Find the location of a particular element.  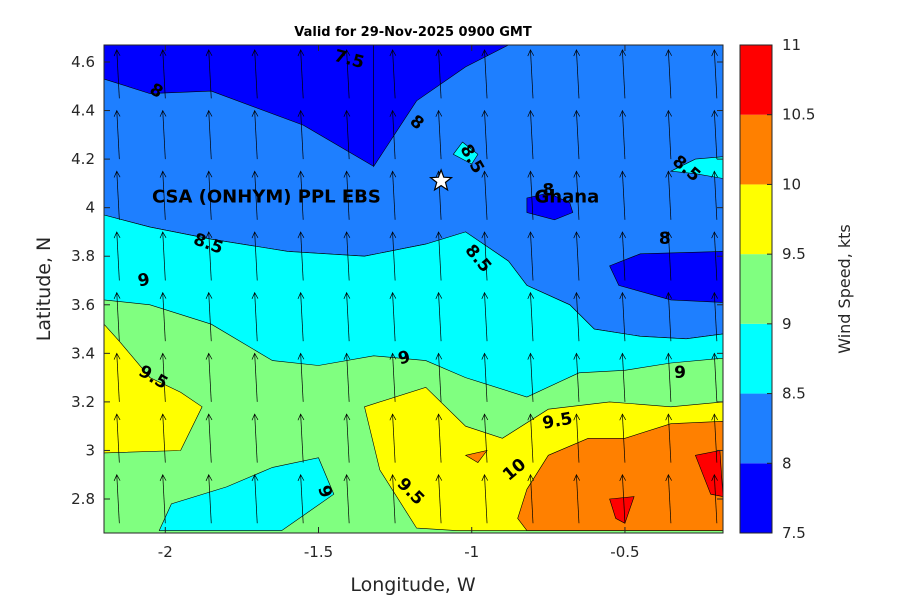

contour-region-10-10.5-11 is located at coordinates (476, 456).